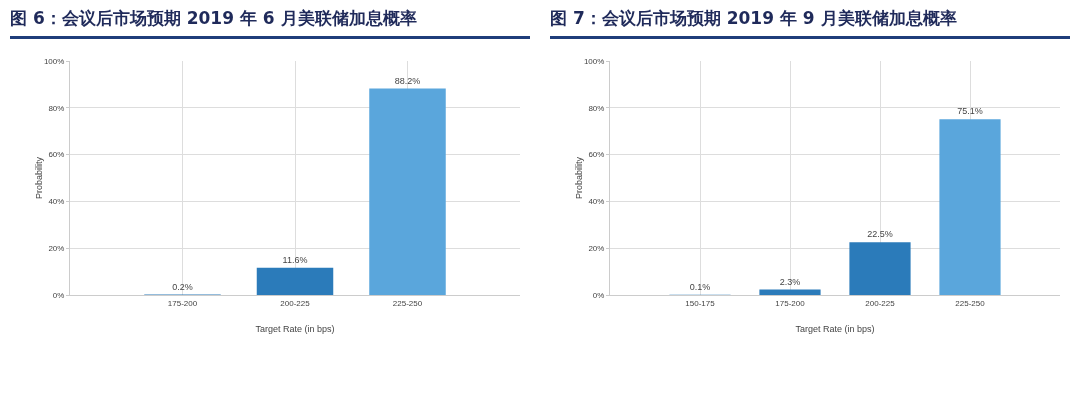 Image resolution: width=1080 pixels, height=394 pixels. What do you see at coordinates (970, 111) in the screenshot?
I see `data-label: 75.1%` at bounding box center [970, 111].